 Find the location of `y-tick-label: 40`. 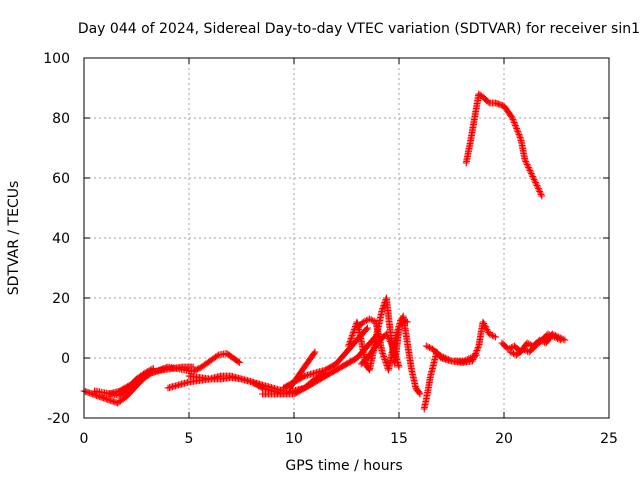

y-tick-label: 40 is located at coordinates (61, 239).